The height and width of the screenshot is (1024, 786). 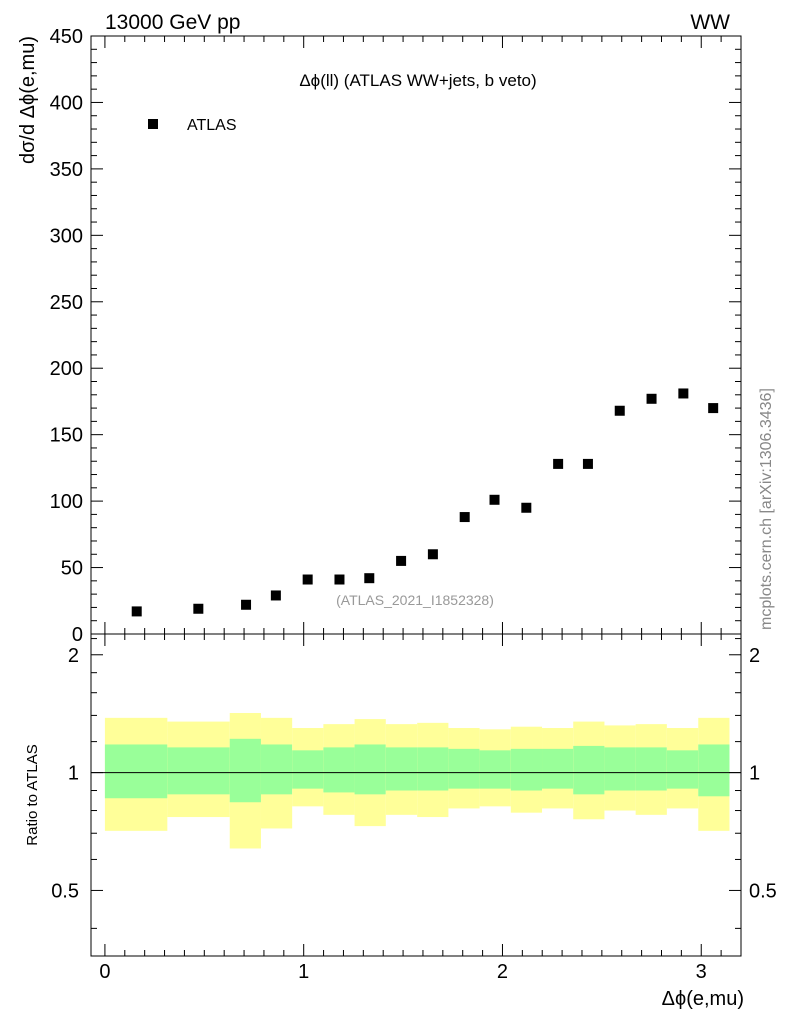 I want to click on x-axis-label: Δϕ(e,mu), so click(x=703, y=999).